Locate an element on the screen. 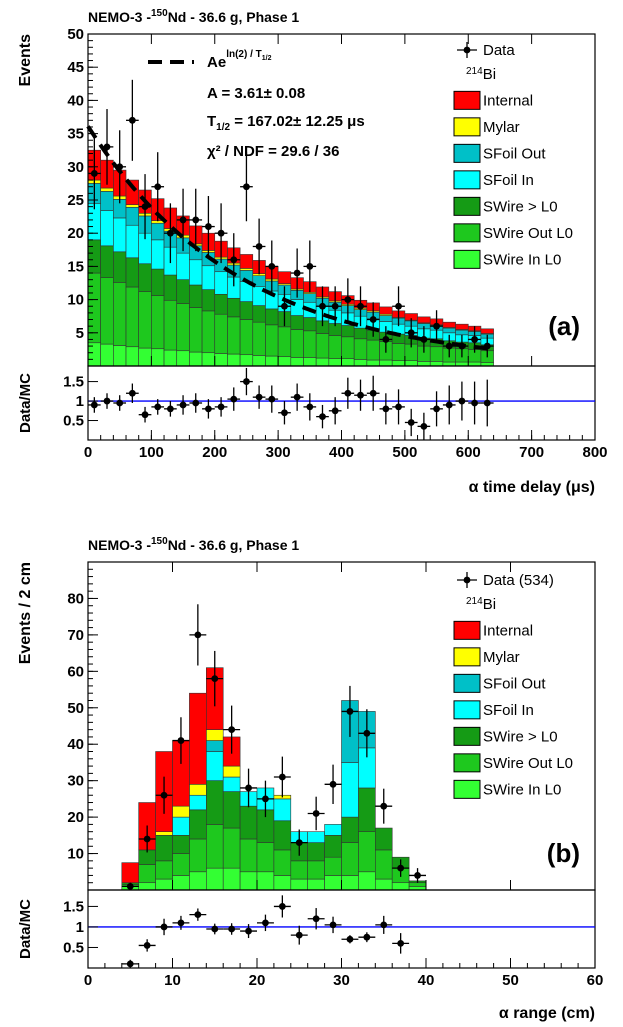 Image resolution: width=623 pixels, height=1027 pixels. ratio-y-tick-label: 1 is located at coordinates (80, 401).